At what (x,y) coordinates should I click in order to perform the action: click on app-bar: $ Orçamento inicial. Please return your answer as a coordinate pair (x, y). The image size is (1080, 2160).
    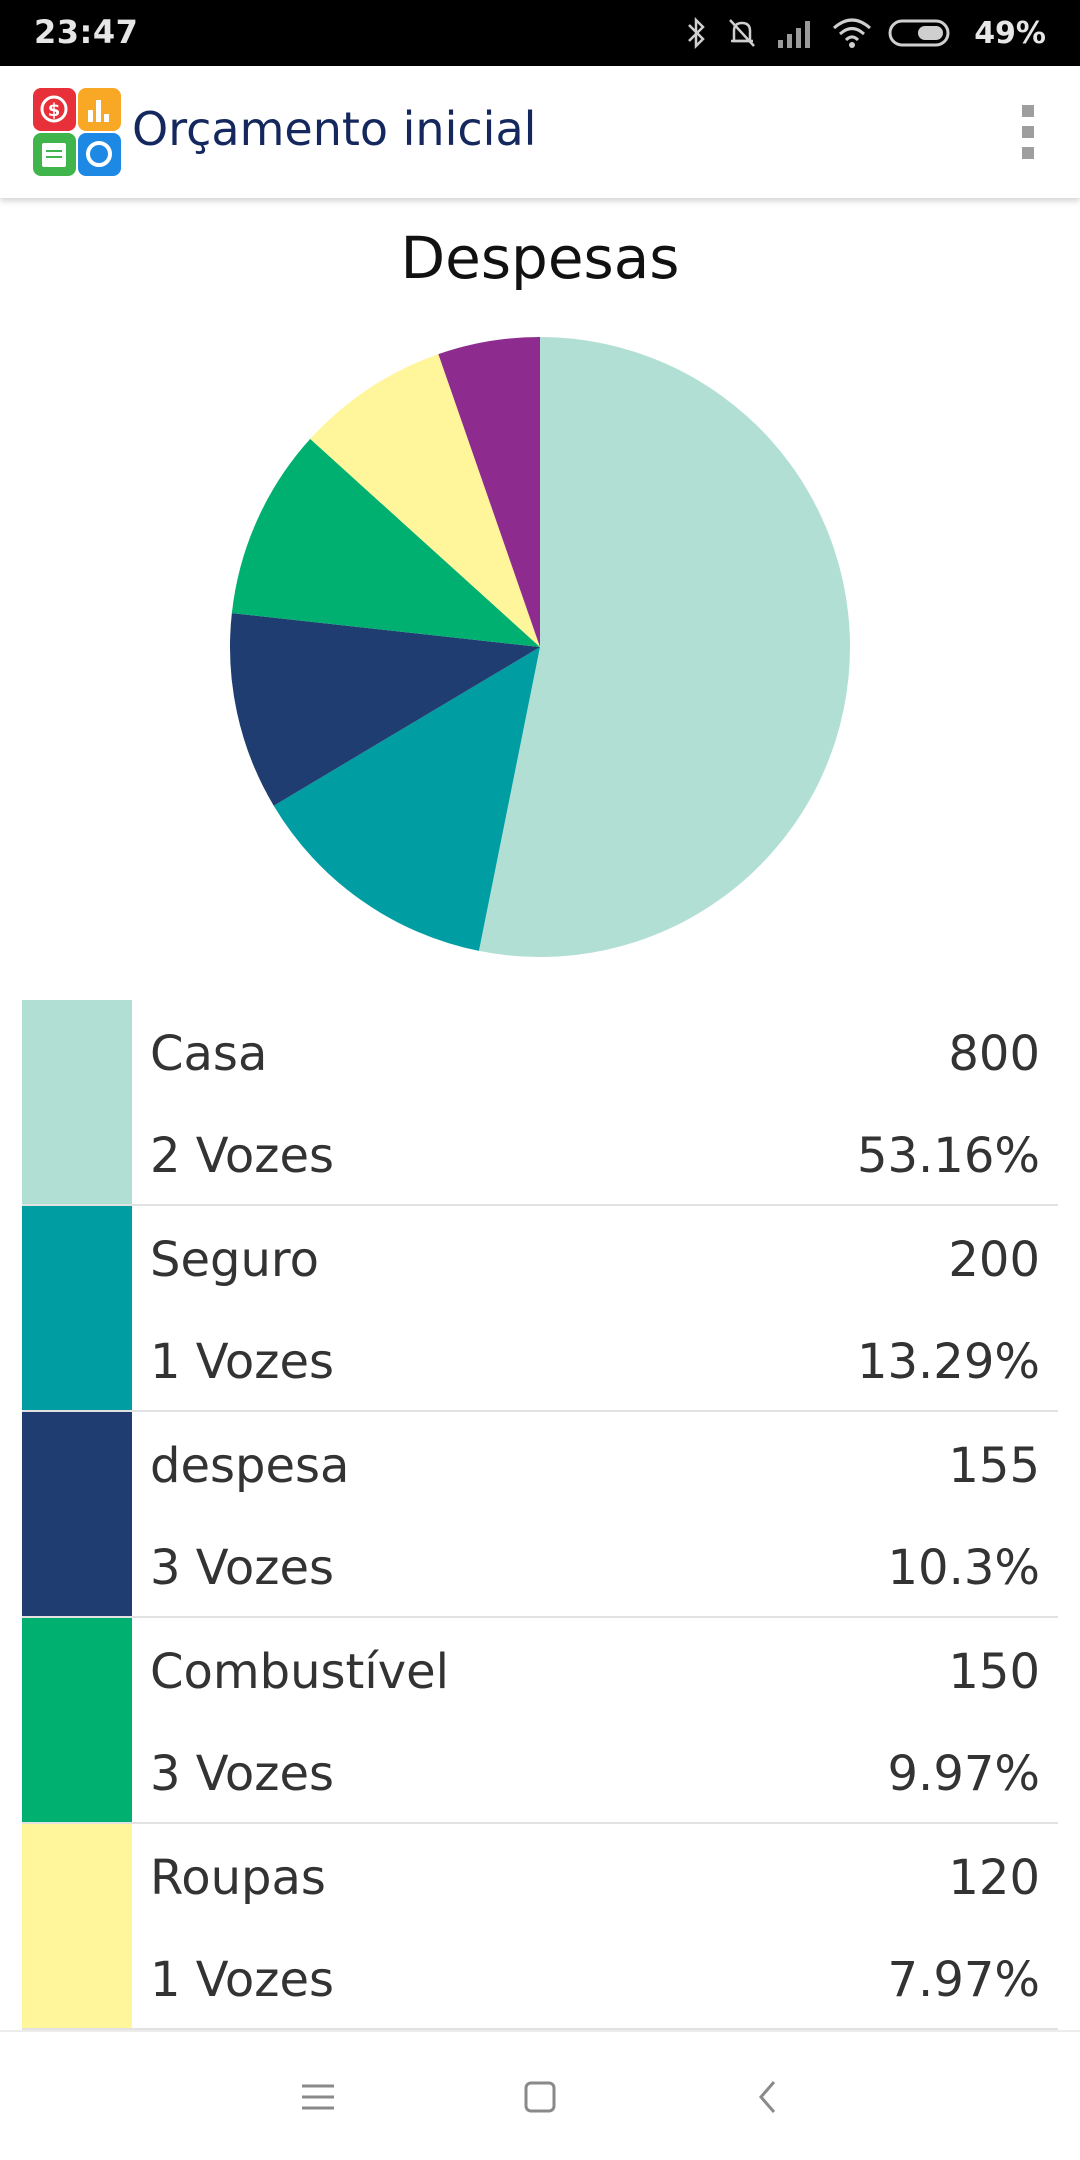
    Looking at the image, I should click on (540, 132).